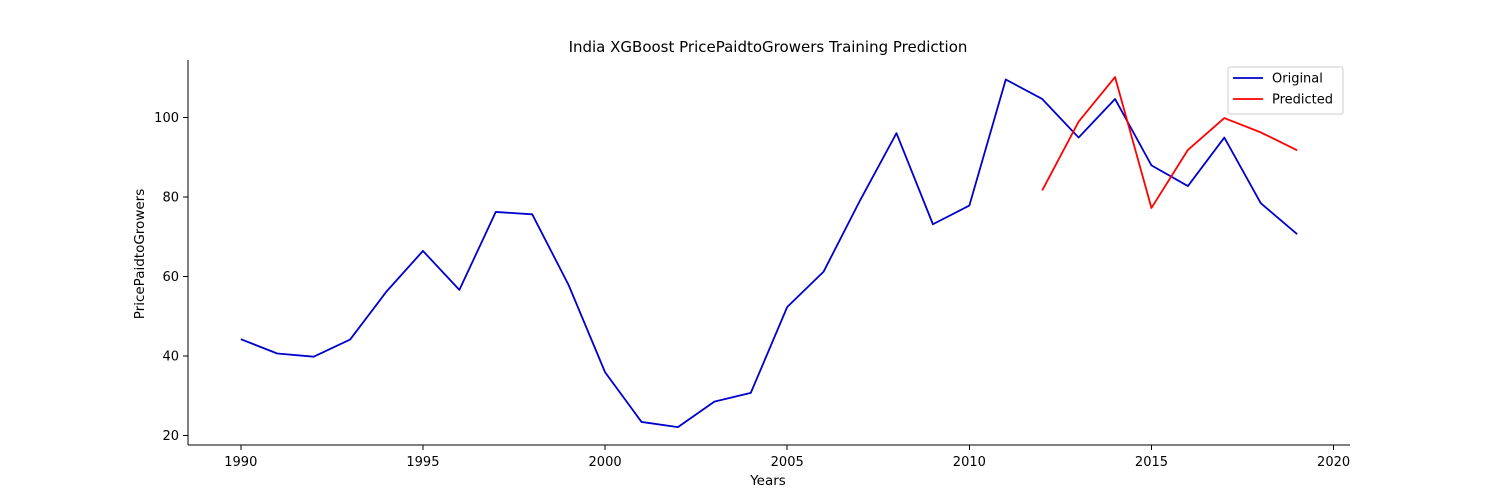 The image size is (1500, 500). Describe the element at coordinates (1297, 79) in the screenshot. I see `legend-label-original: Original` at that location.